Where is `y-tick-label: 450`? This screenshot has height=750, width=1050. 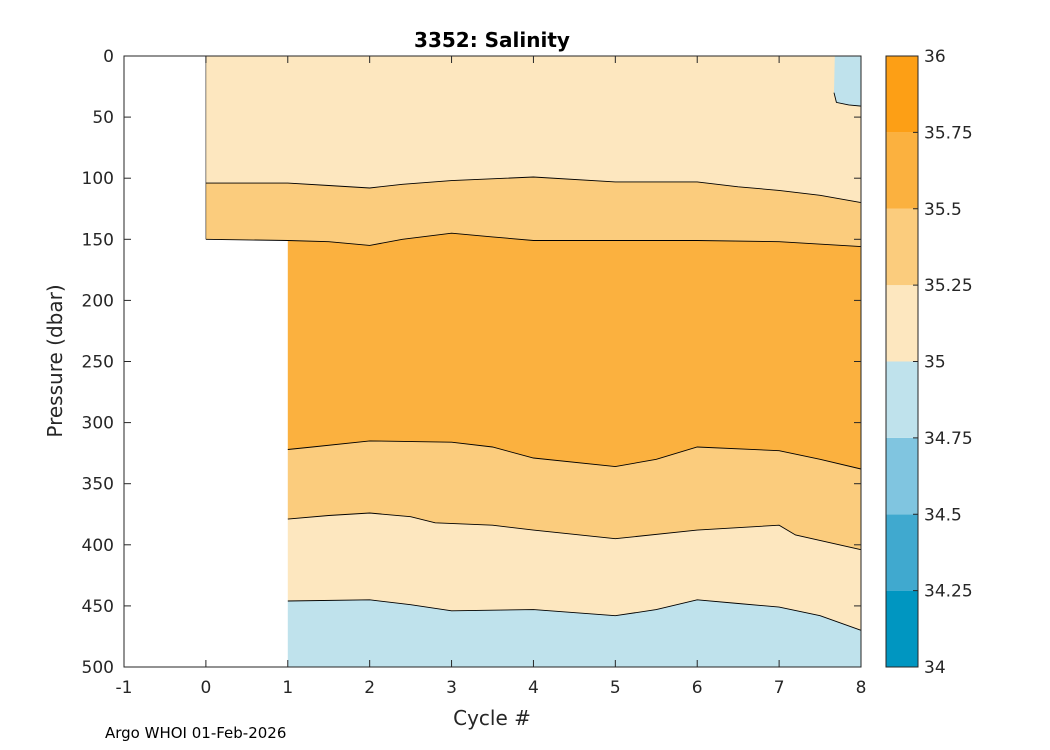
y-tick-label: 450 is located at coordinates (98, 607).